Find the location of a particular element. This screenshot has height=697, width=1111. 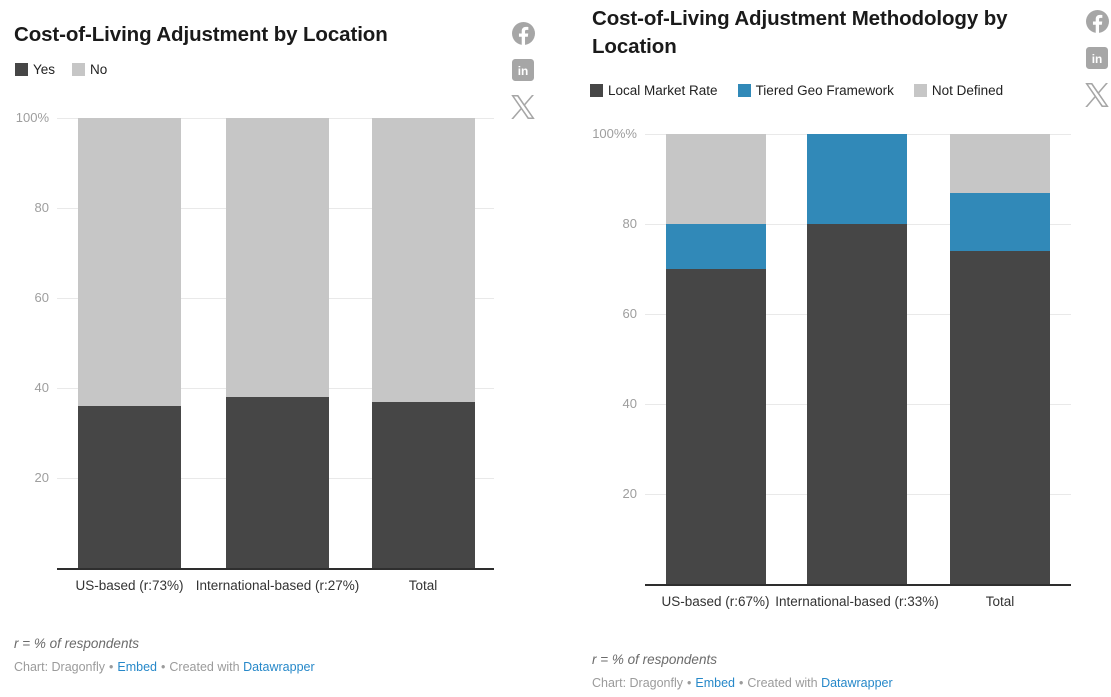

legend-label: Yes is located at coordinates (44, 69).